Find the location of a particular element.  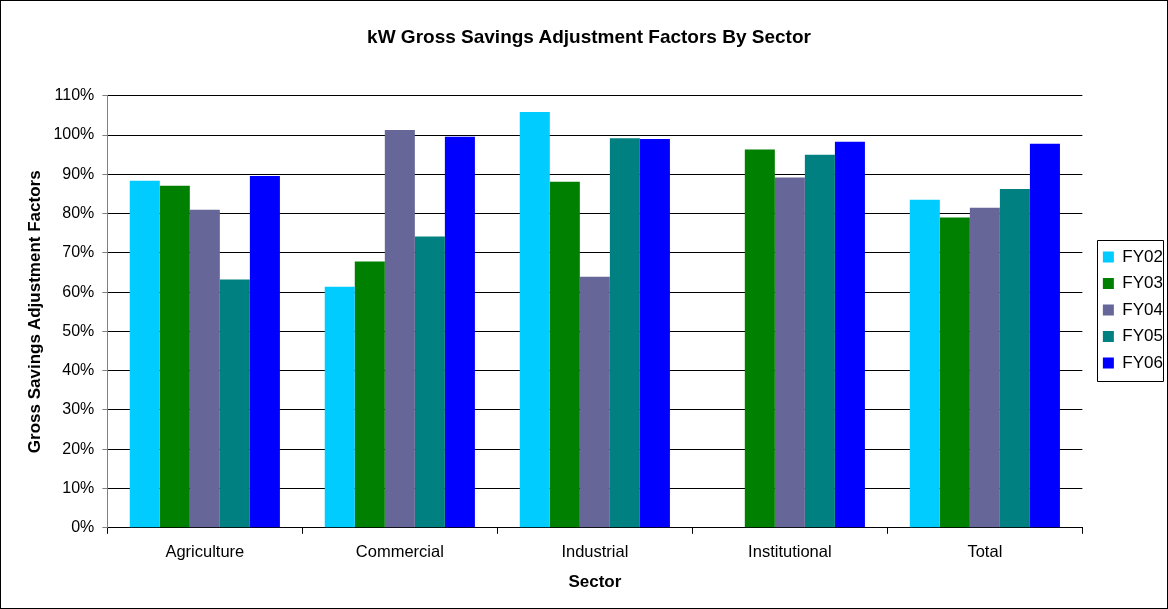

y-tick-label: 80% is located at coordinates (78, 213).